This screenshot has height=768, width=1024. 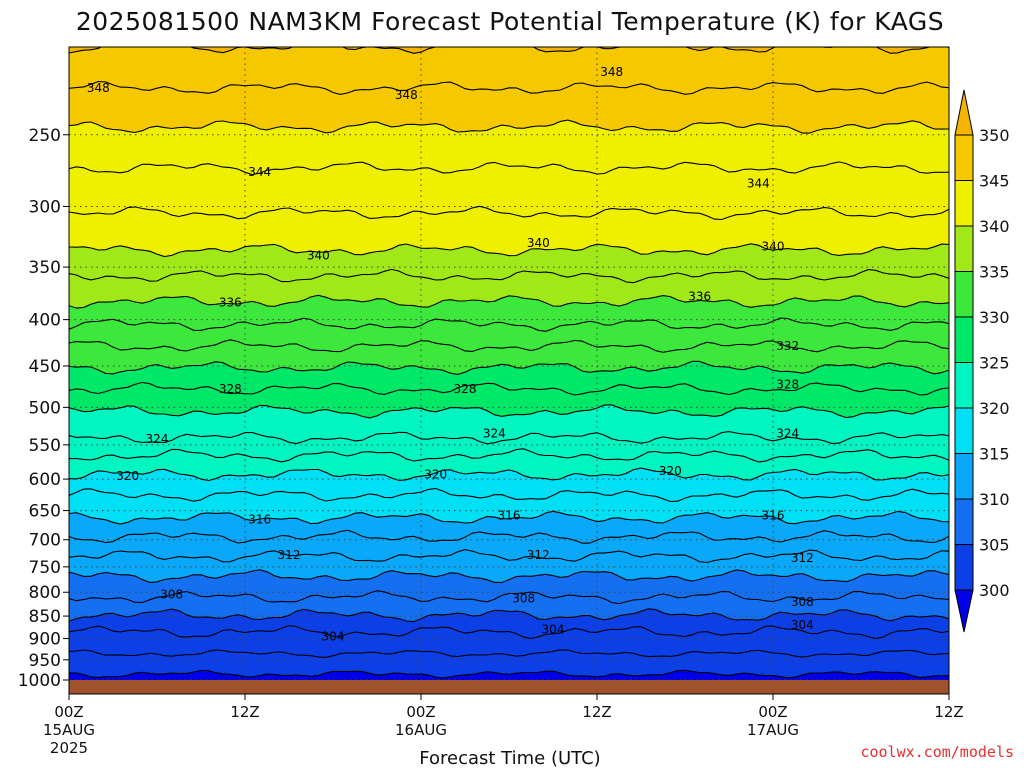 I want to click on y-tick-label: 300, so click(x=45, y=207).